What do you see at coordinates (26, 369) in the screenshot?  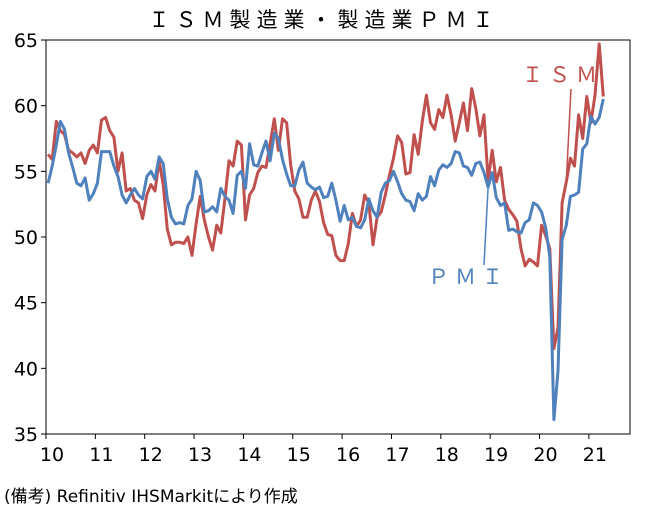 I see `y-tick-label: 40` at bounding box center [26, 369].